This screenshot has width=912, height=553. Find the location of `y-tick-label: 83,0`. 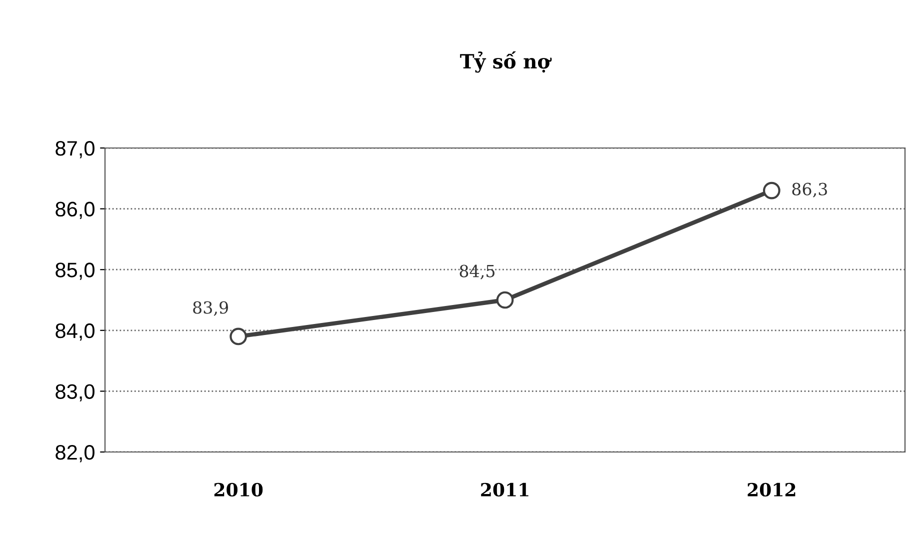

y-tick-label: 83,0 is located at coordinates (75, 393).